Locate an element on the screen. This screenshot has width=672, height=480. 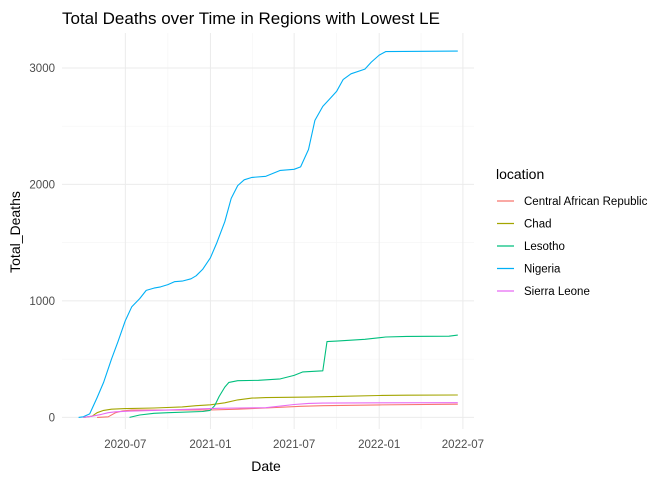
x-tick-label: 2021-07 is located at coordinates (294, 445).